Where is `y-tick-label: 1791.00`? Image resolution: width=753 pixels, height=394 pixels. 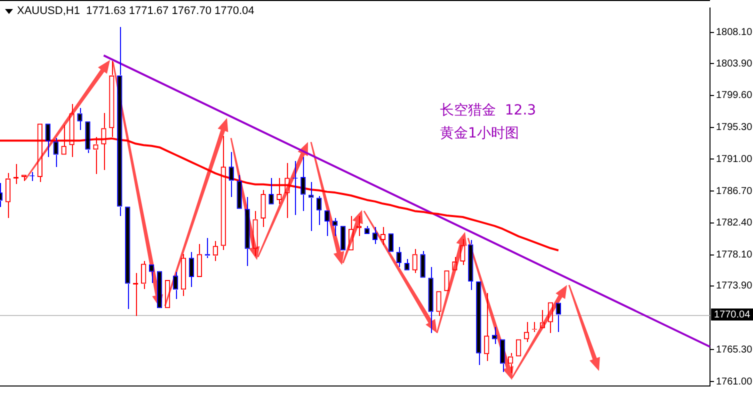
y-tick-label: 1791.00 is located at coordinates (734, 159).